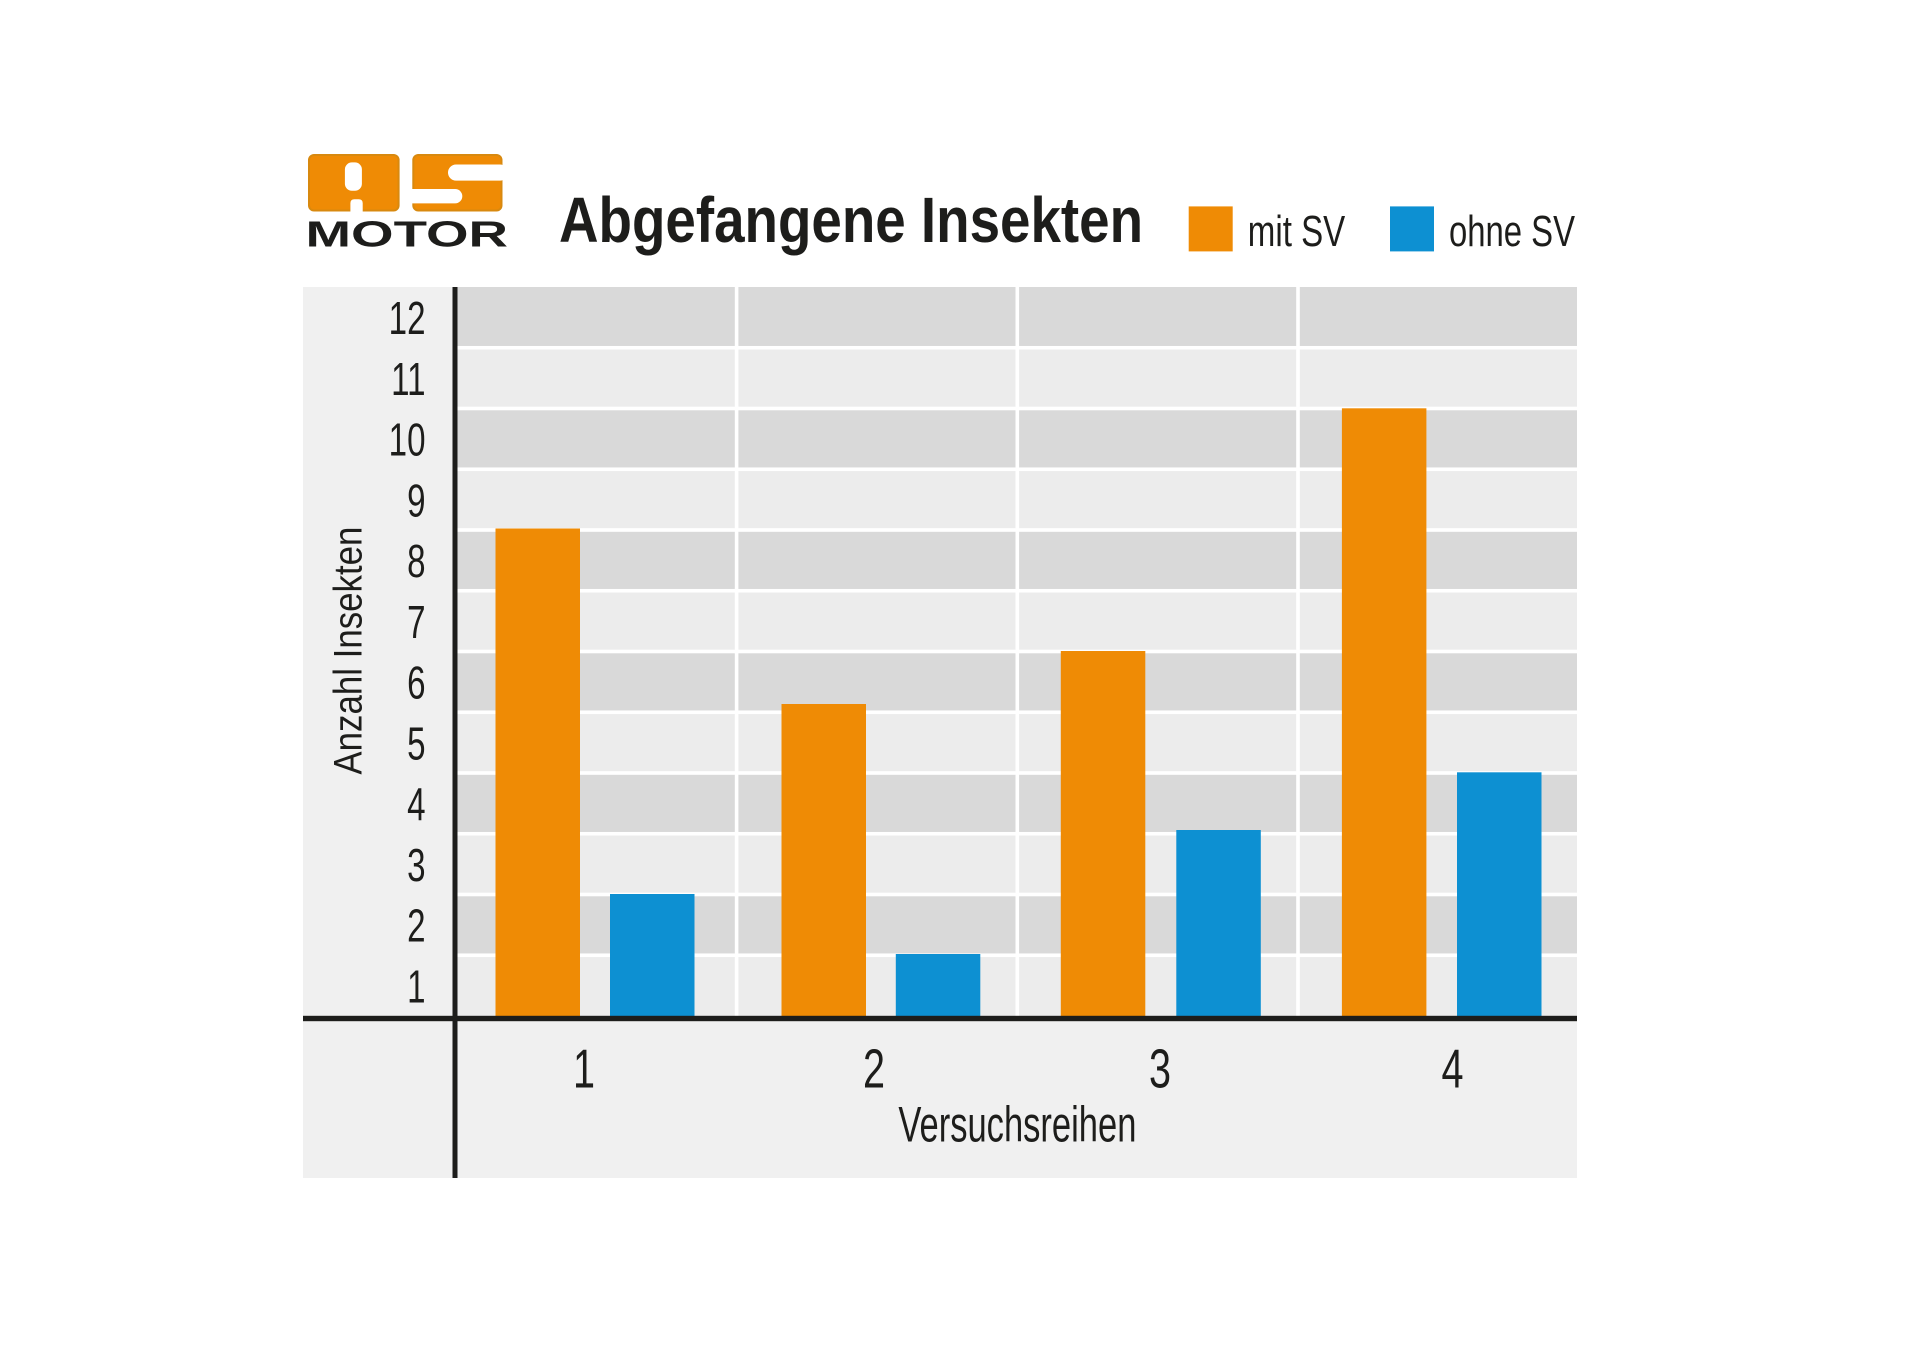 The image size is (1920, 1358). Describe the element at coordinates (416, 683) in the screenshot. I see `svg-text: 6` at that location.